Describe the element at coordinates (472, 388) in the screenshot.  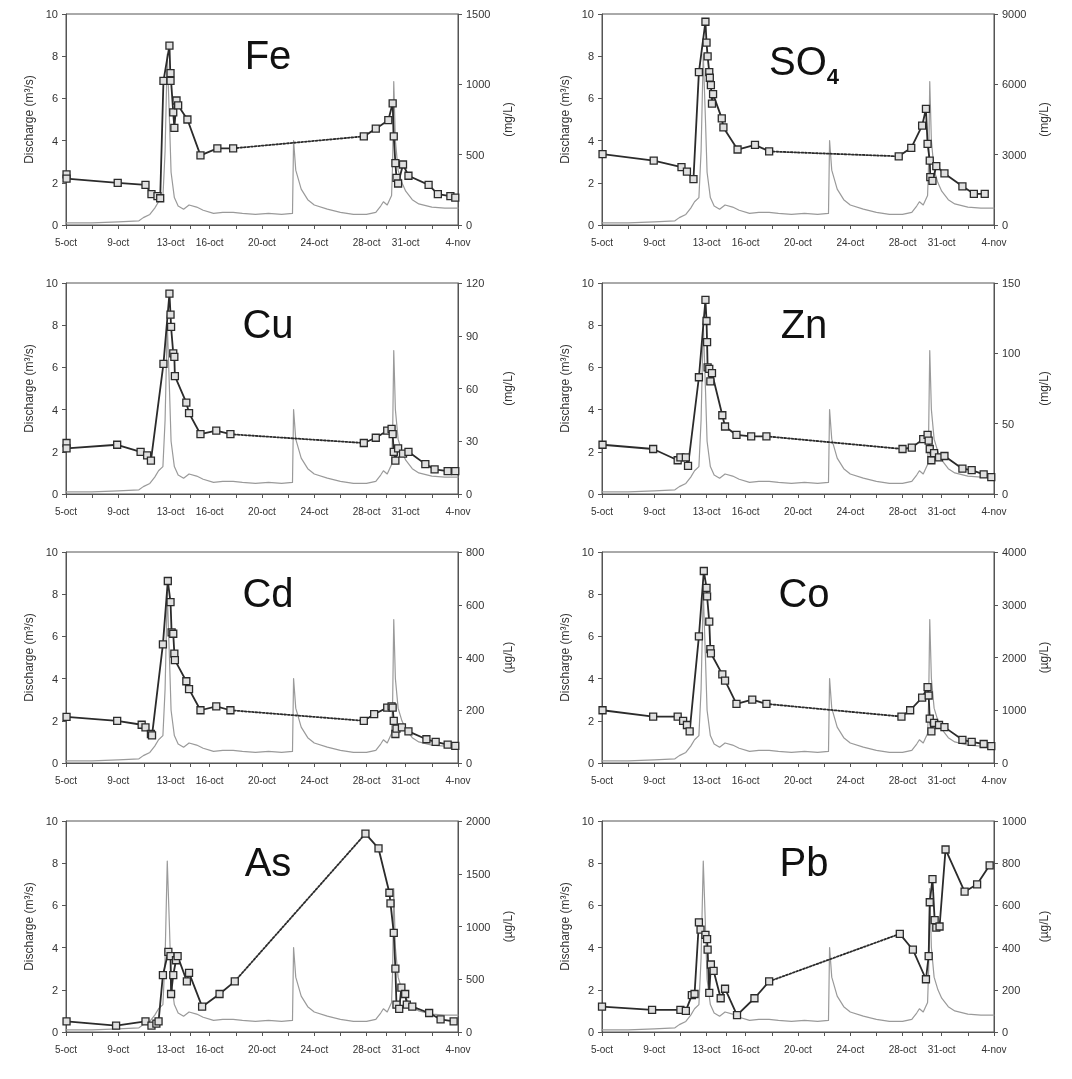
I see `y2-tick-label: 60` at that location.